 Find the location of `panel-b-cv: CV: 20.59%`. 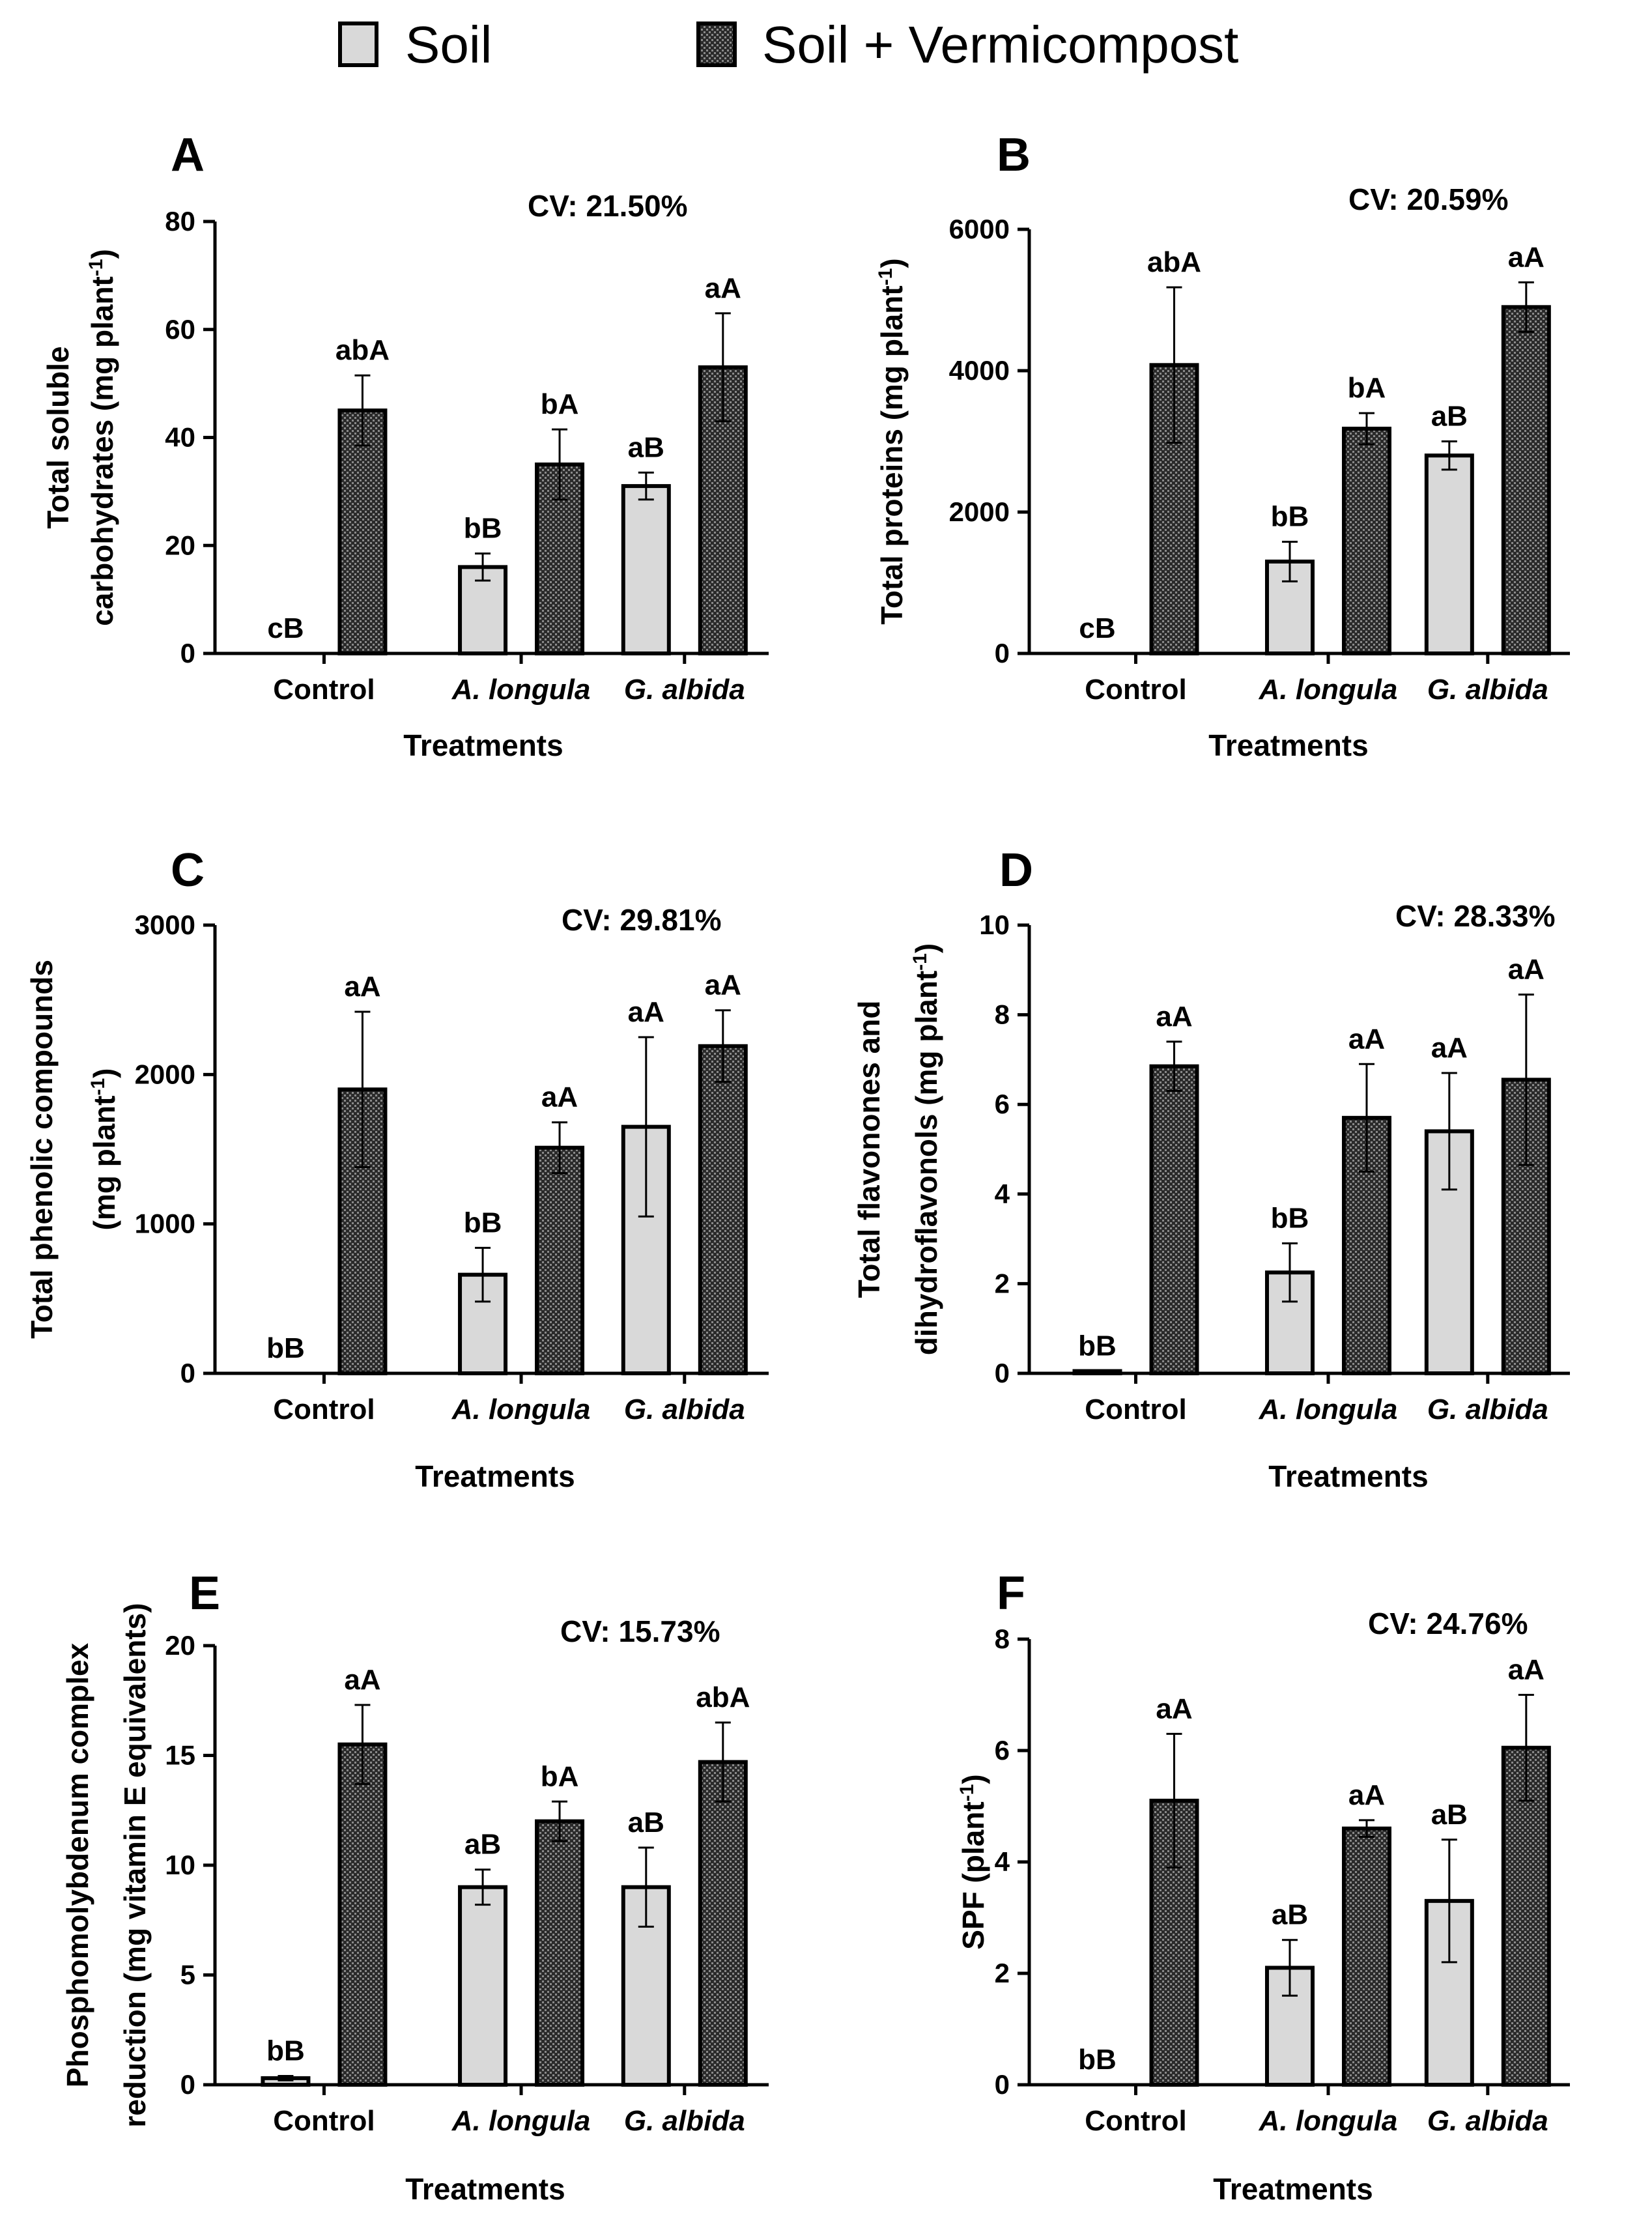

panel-b-cv: CV: 20.59% is located at coordinates (1428, 199).